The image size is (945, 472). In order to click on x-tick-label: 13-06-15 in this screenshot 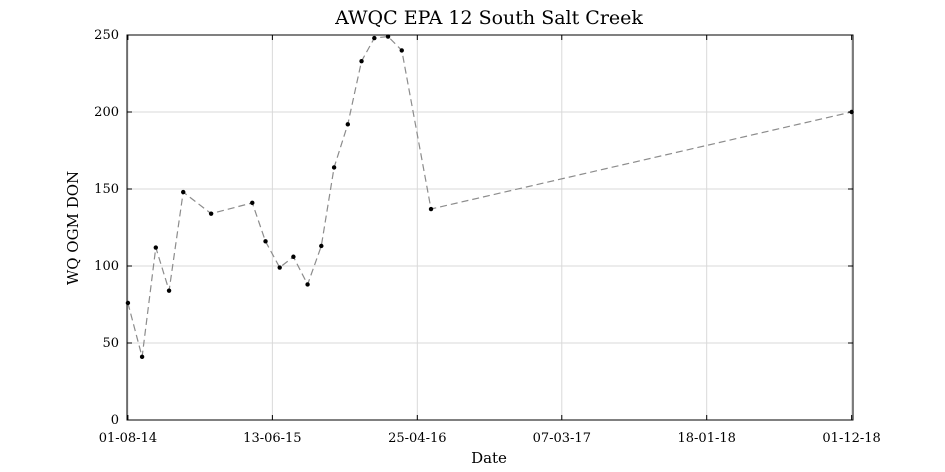, I will do `click(272, 438)`.